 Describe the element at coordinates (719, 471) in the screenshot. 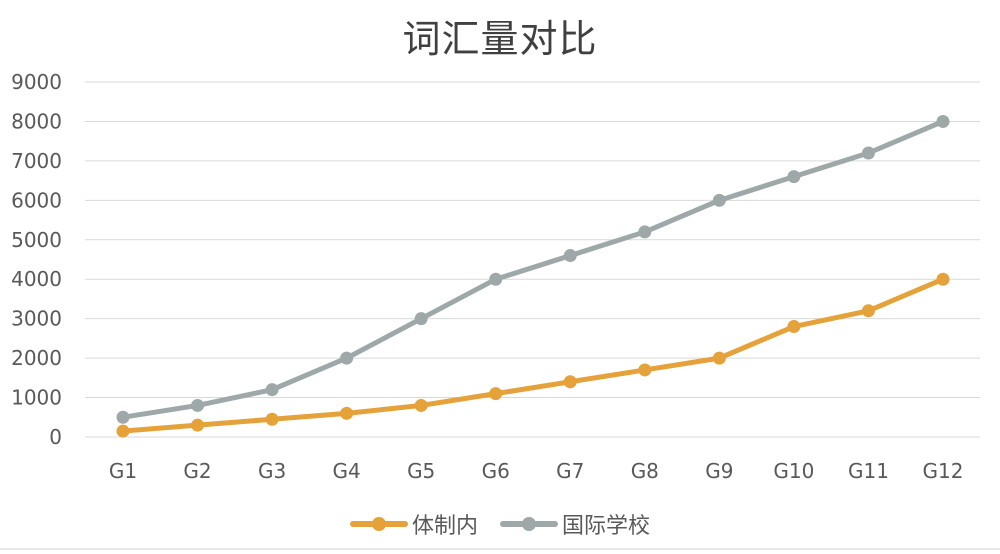

I see `svg-text: G9` at that location.